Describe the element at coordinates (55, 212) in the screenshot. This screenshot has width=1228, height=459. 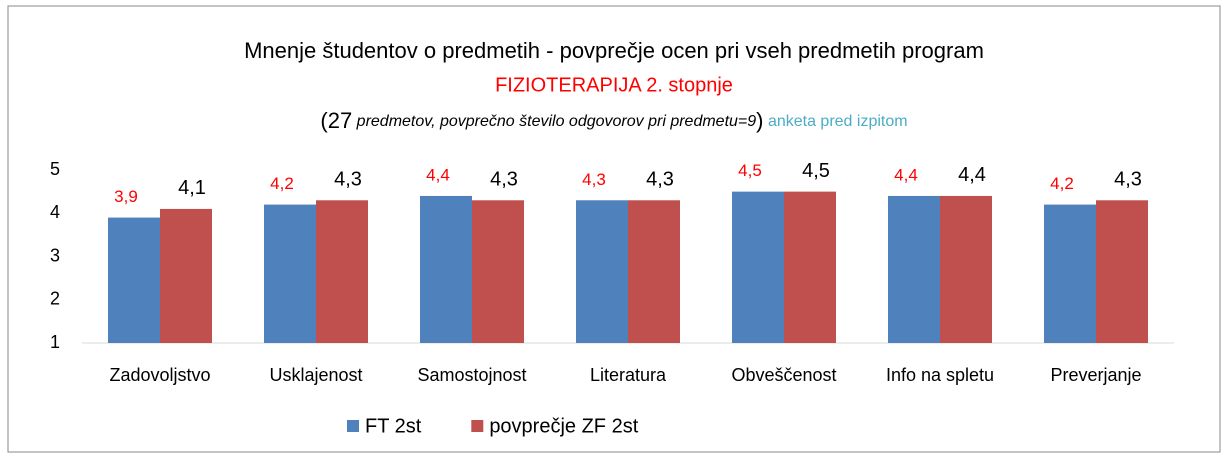
I see `y-tick-label: 4` at that location.